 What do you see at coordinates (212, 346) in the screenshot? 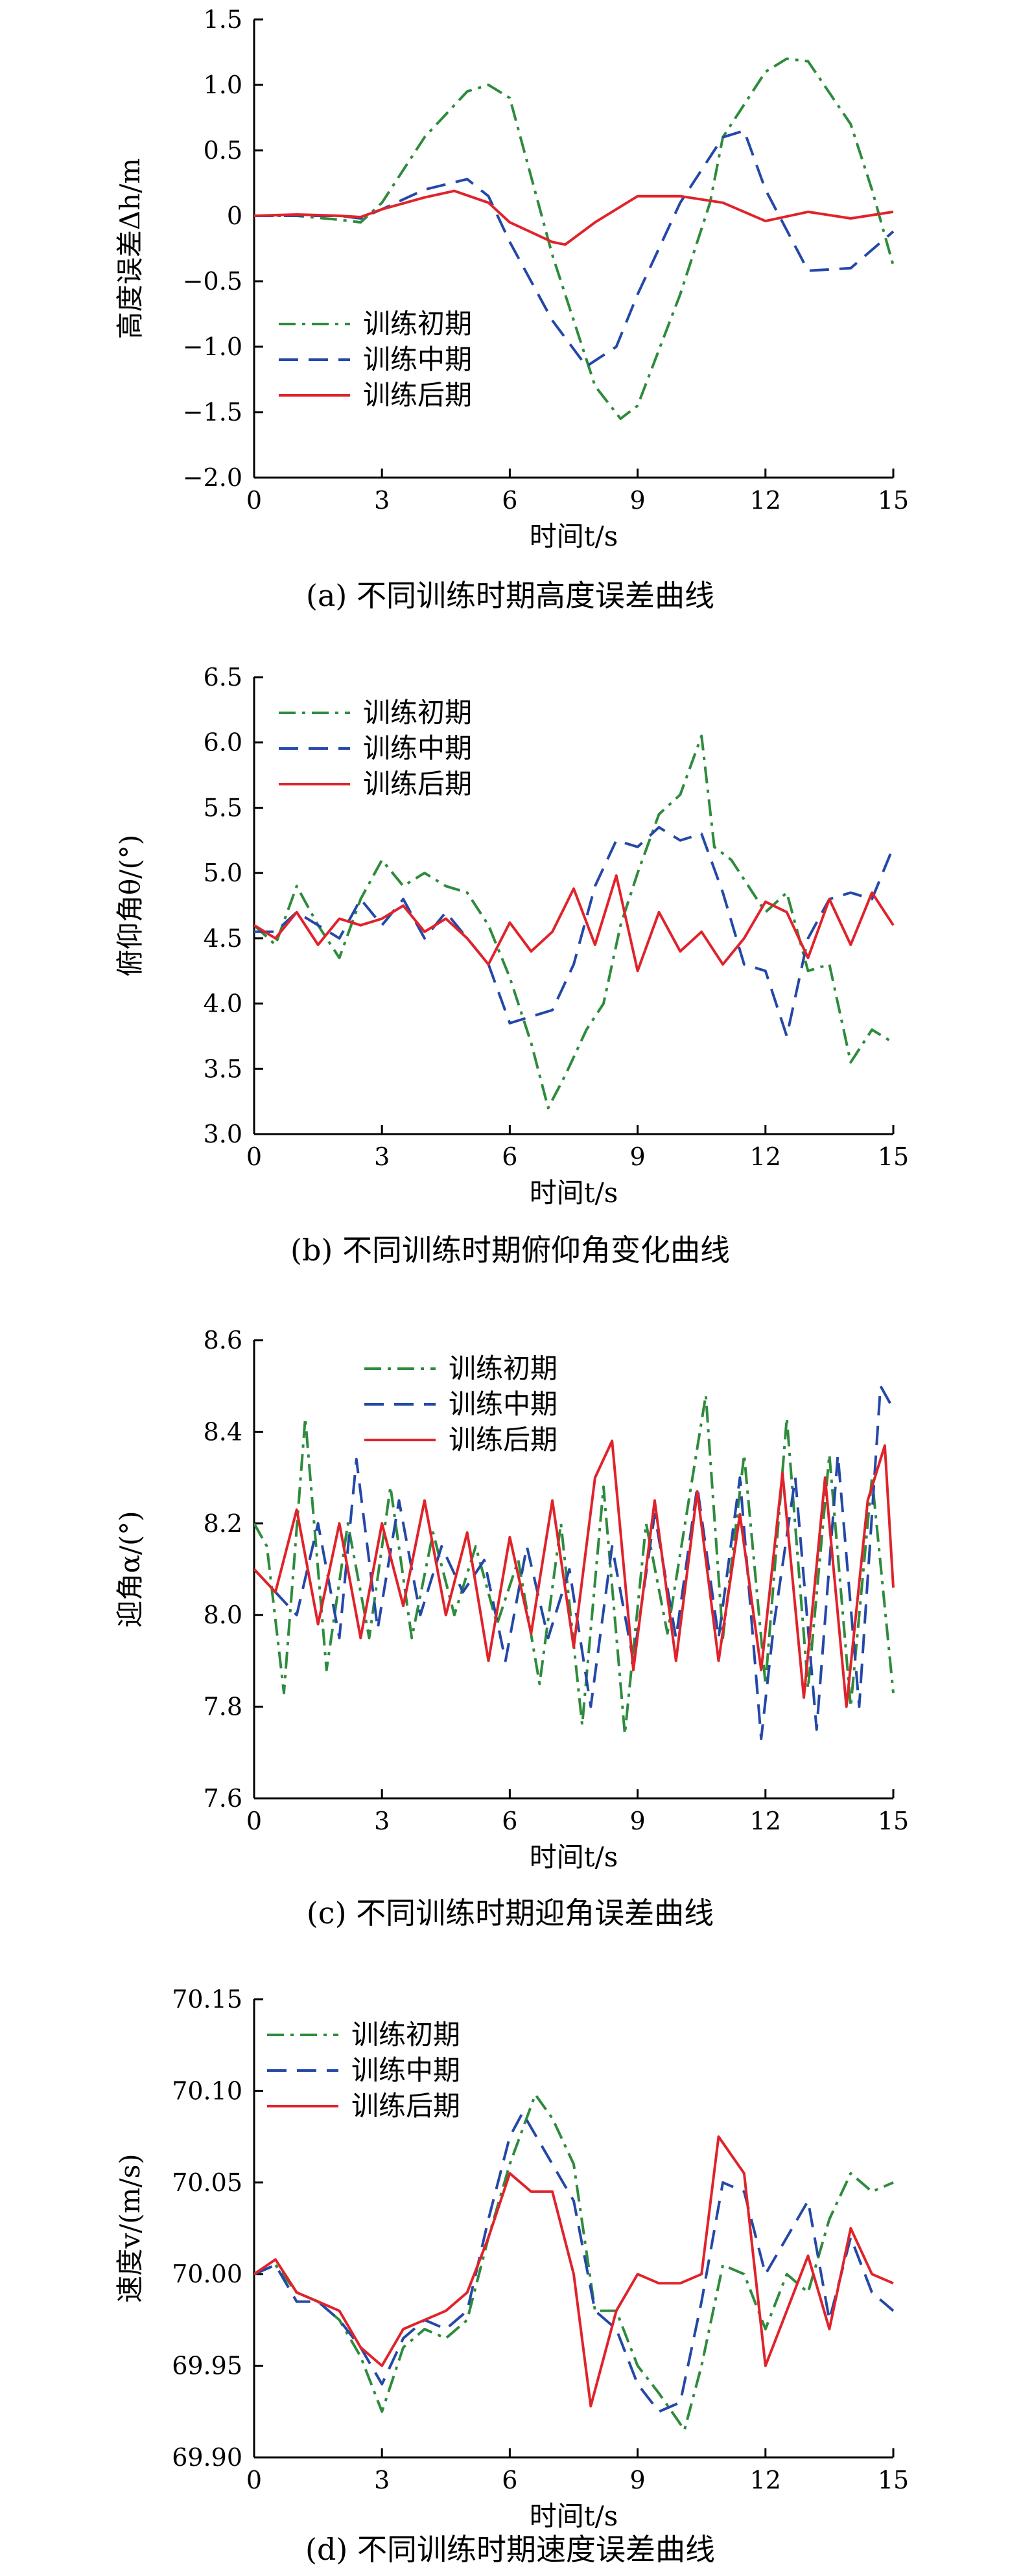
I see `y-tick-label: −1.0` at bounding box center [212, 346].